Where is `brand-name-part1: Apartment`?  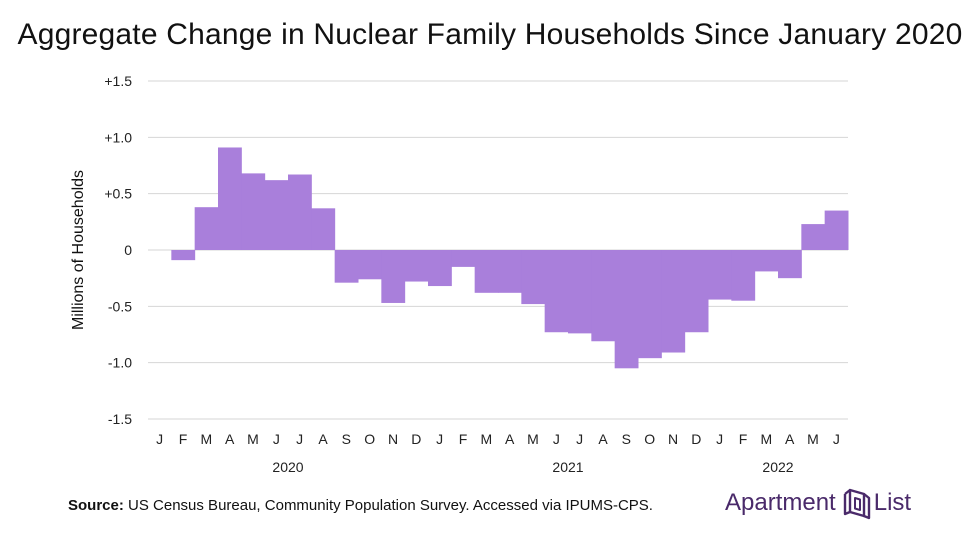
brand-name-part1: Apartment is located at coordinates (780, 502).